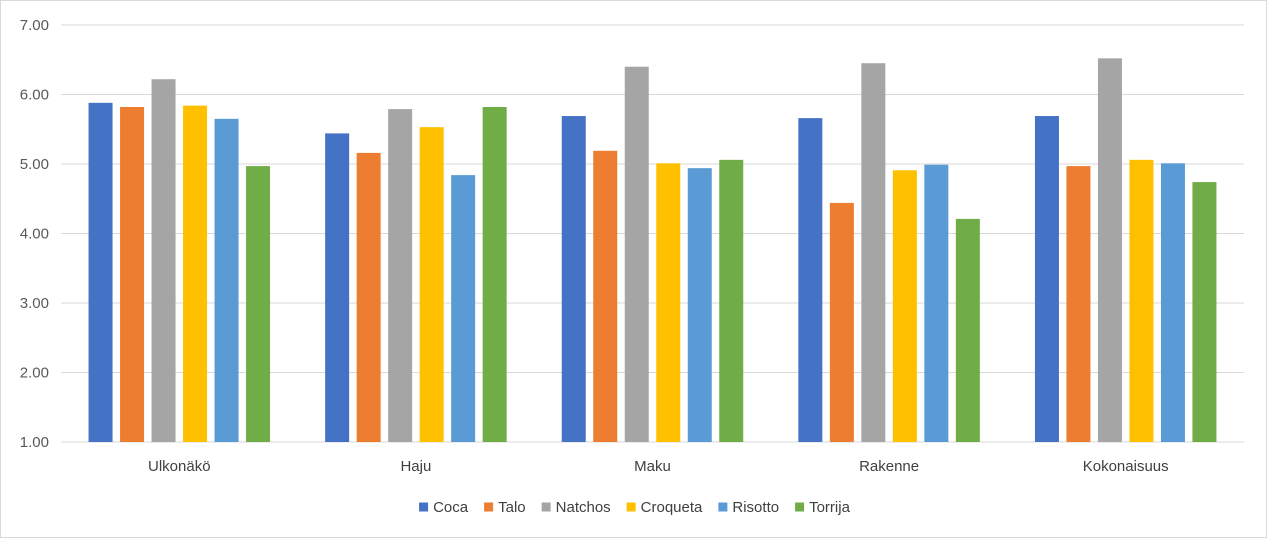 The width and height of the screenshot is (1267, 539). What do you see at coordinates (672, 507) in the screenshot?
I see `legend-label: Croqueta` at bounding box center [672, 507].